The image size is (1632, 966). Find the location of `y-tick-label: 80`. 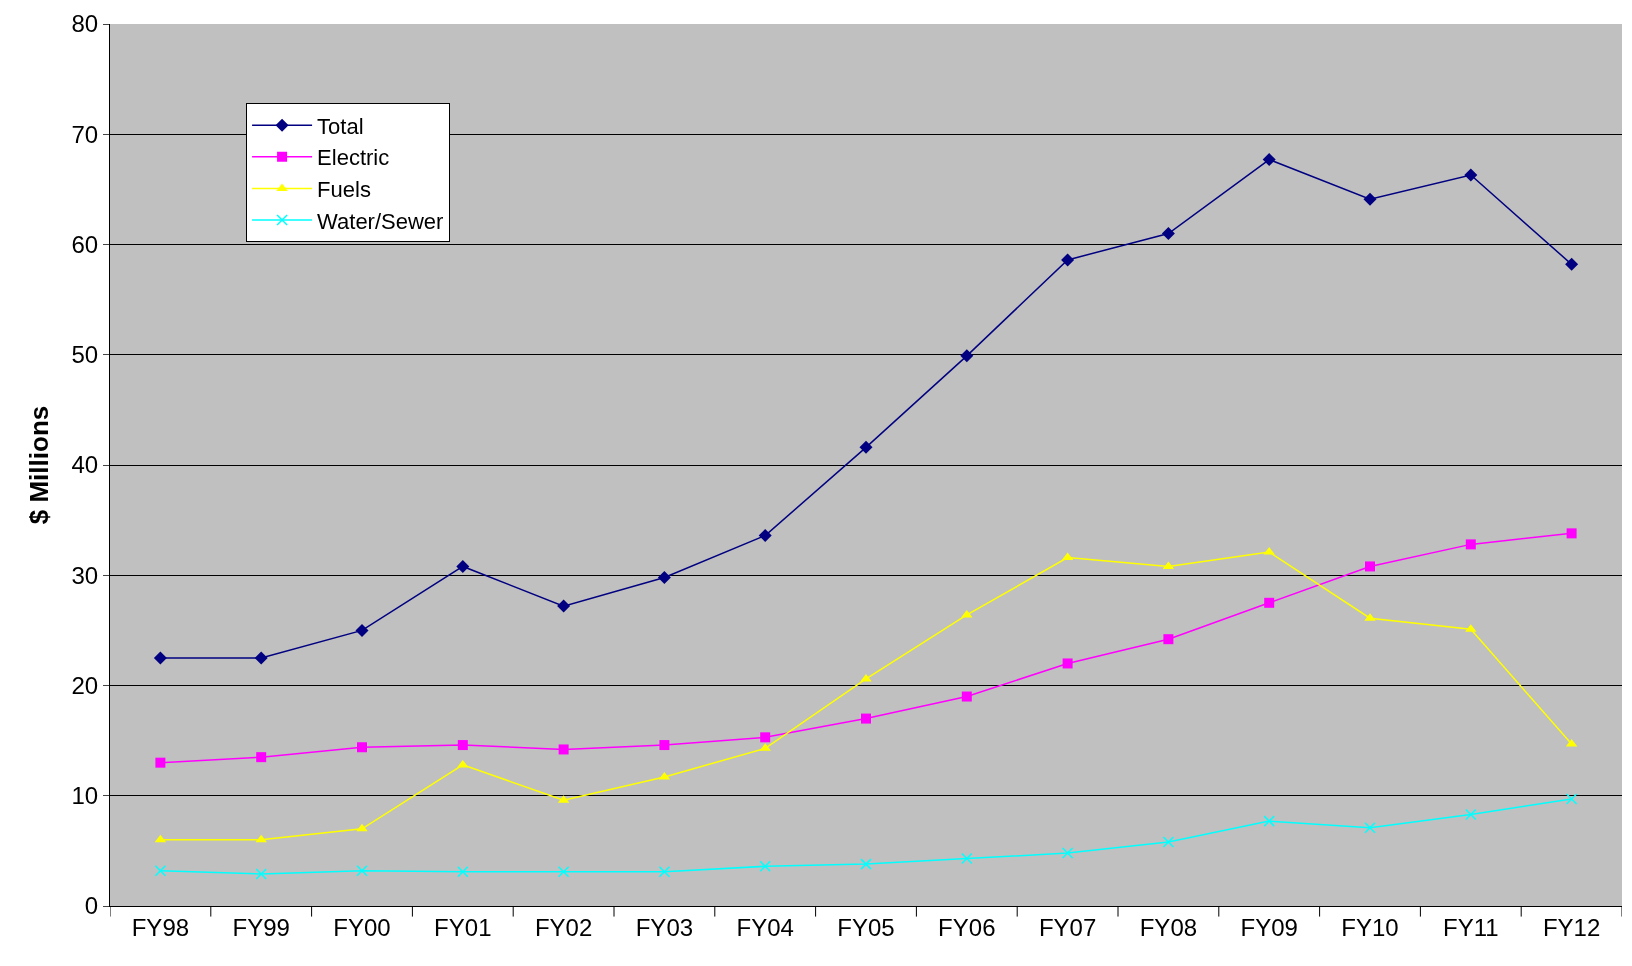

y-tick-label: 80 is located at coordinates (85, 24).